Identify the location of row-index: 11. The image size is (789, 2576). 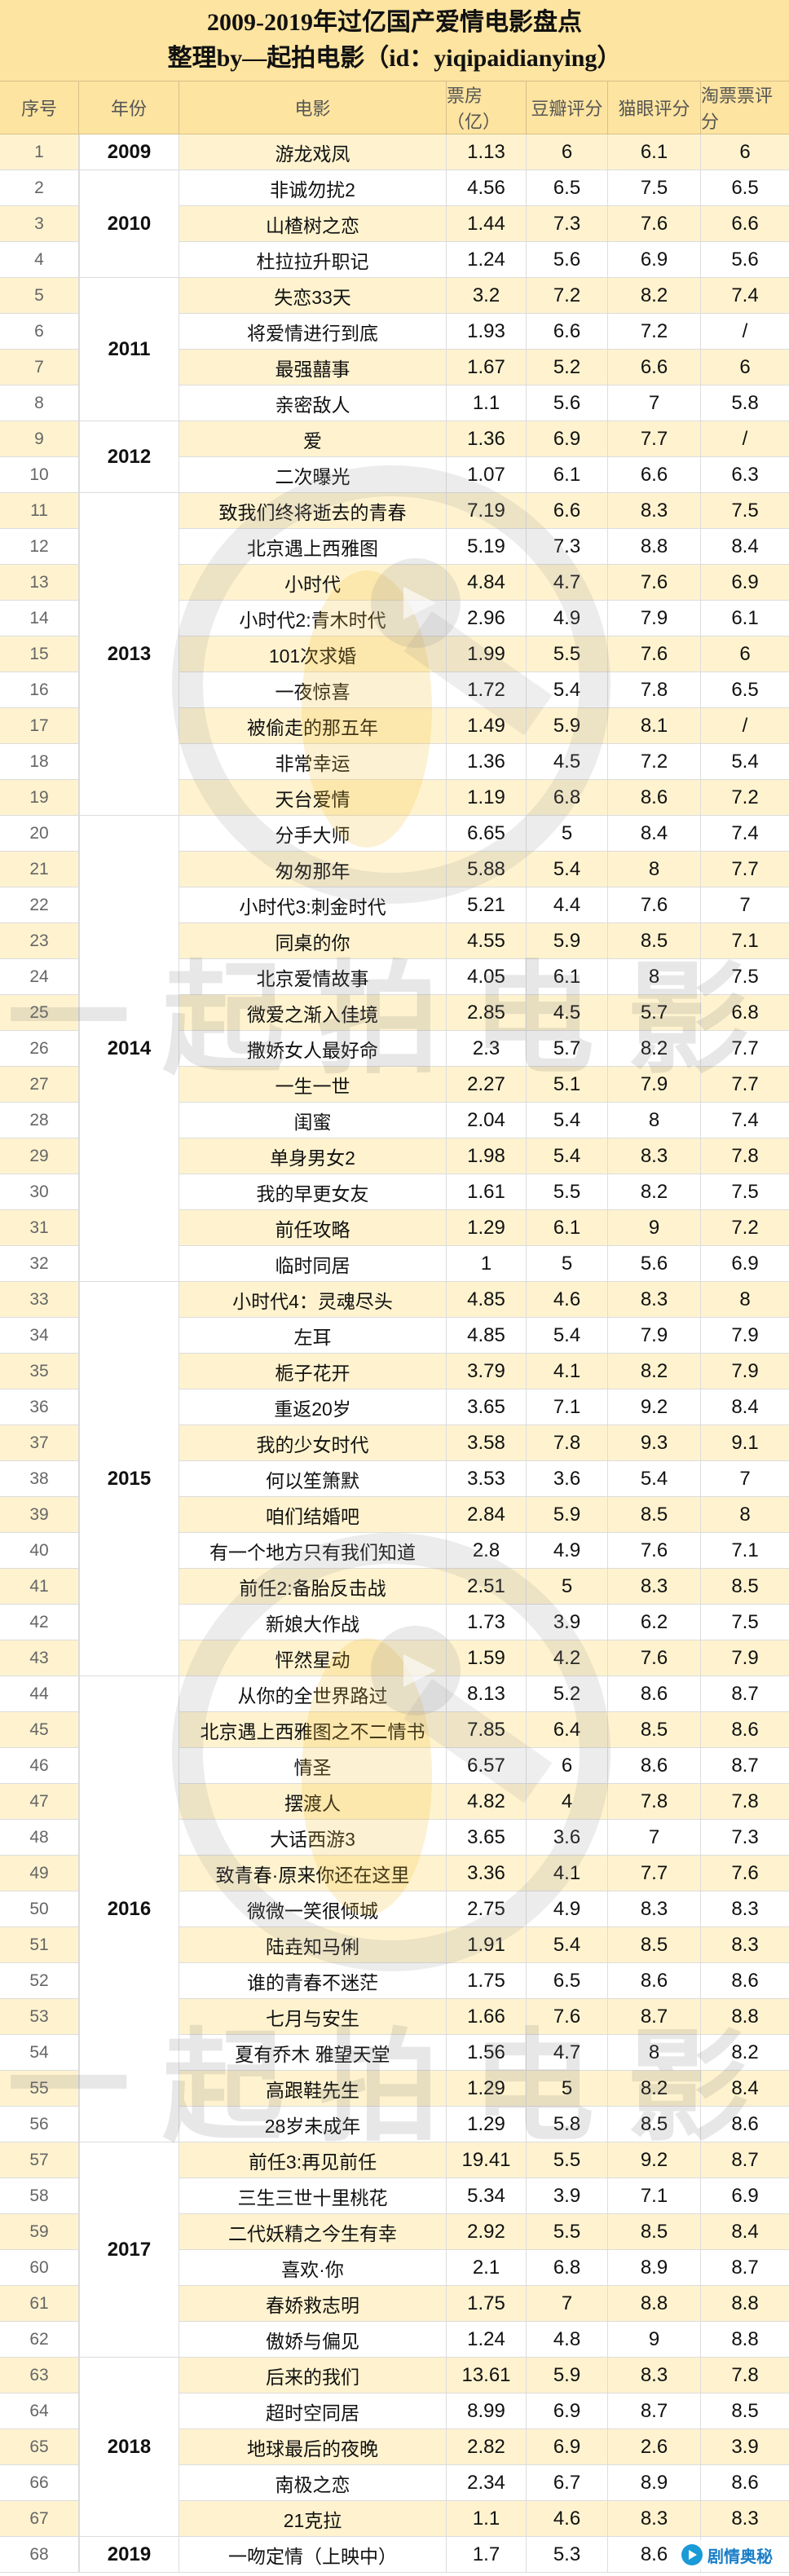
(39, 510).